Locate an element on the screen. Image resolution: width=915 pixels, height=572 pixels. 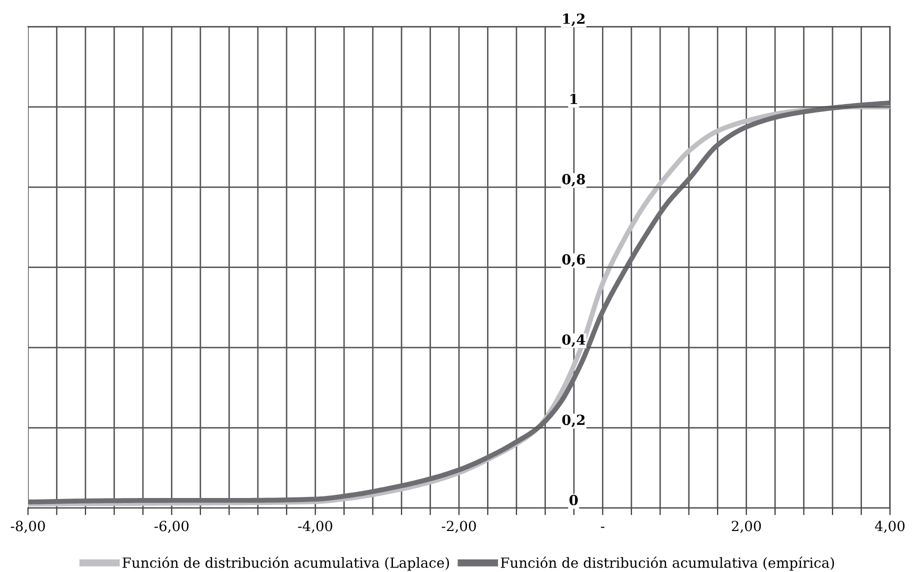
legend-label: Función de distribución acumulativa (empírica) is located at coordinates (667, 563).